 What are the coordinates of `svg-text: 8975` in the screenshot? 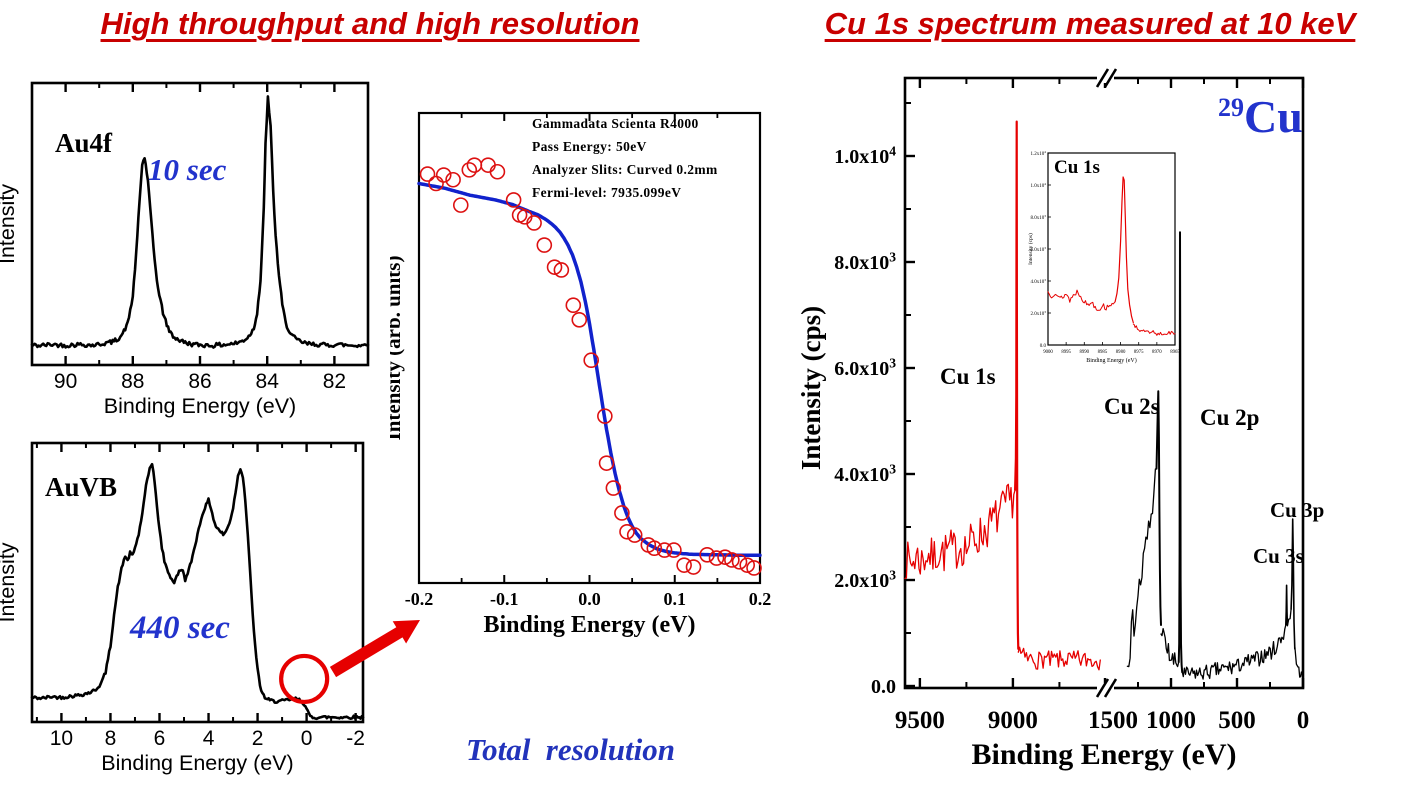 It's located at (1139, 352).